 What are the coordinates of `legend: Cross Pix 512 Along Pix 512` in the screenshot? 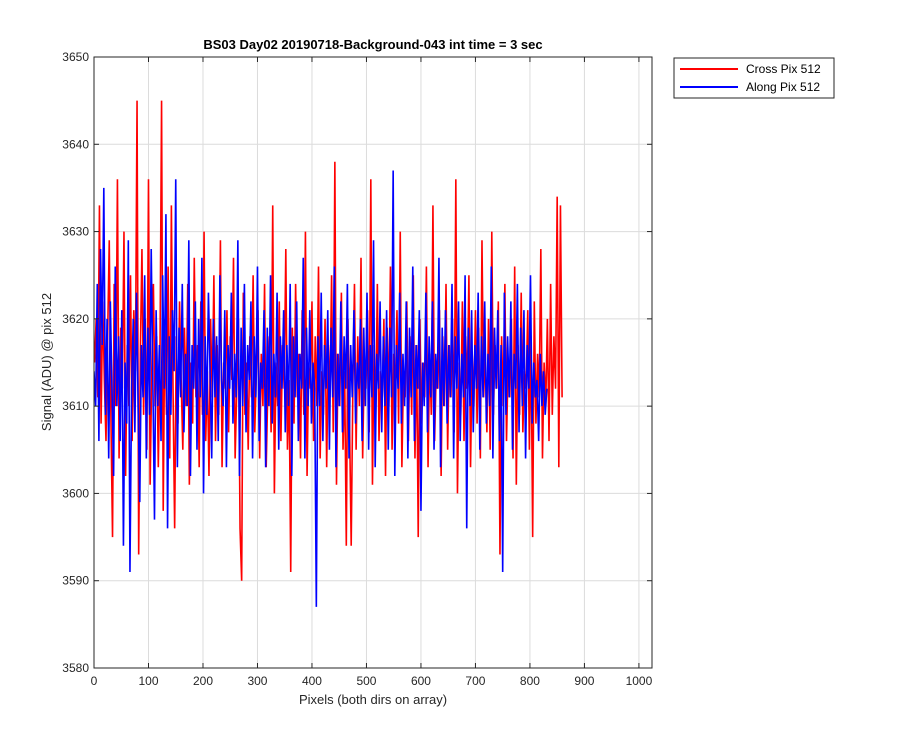 It's located at (754, 78).